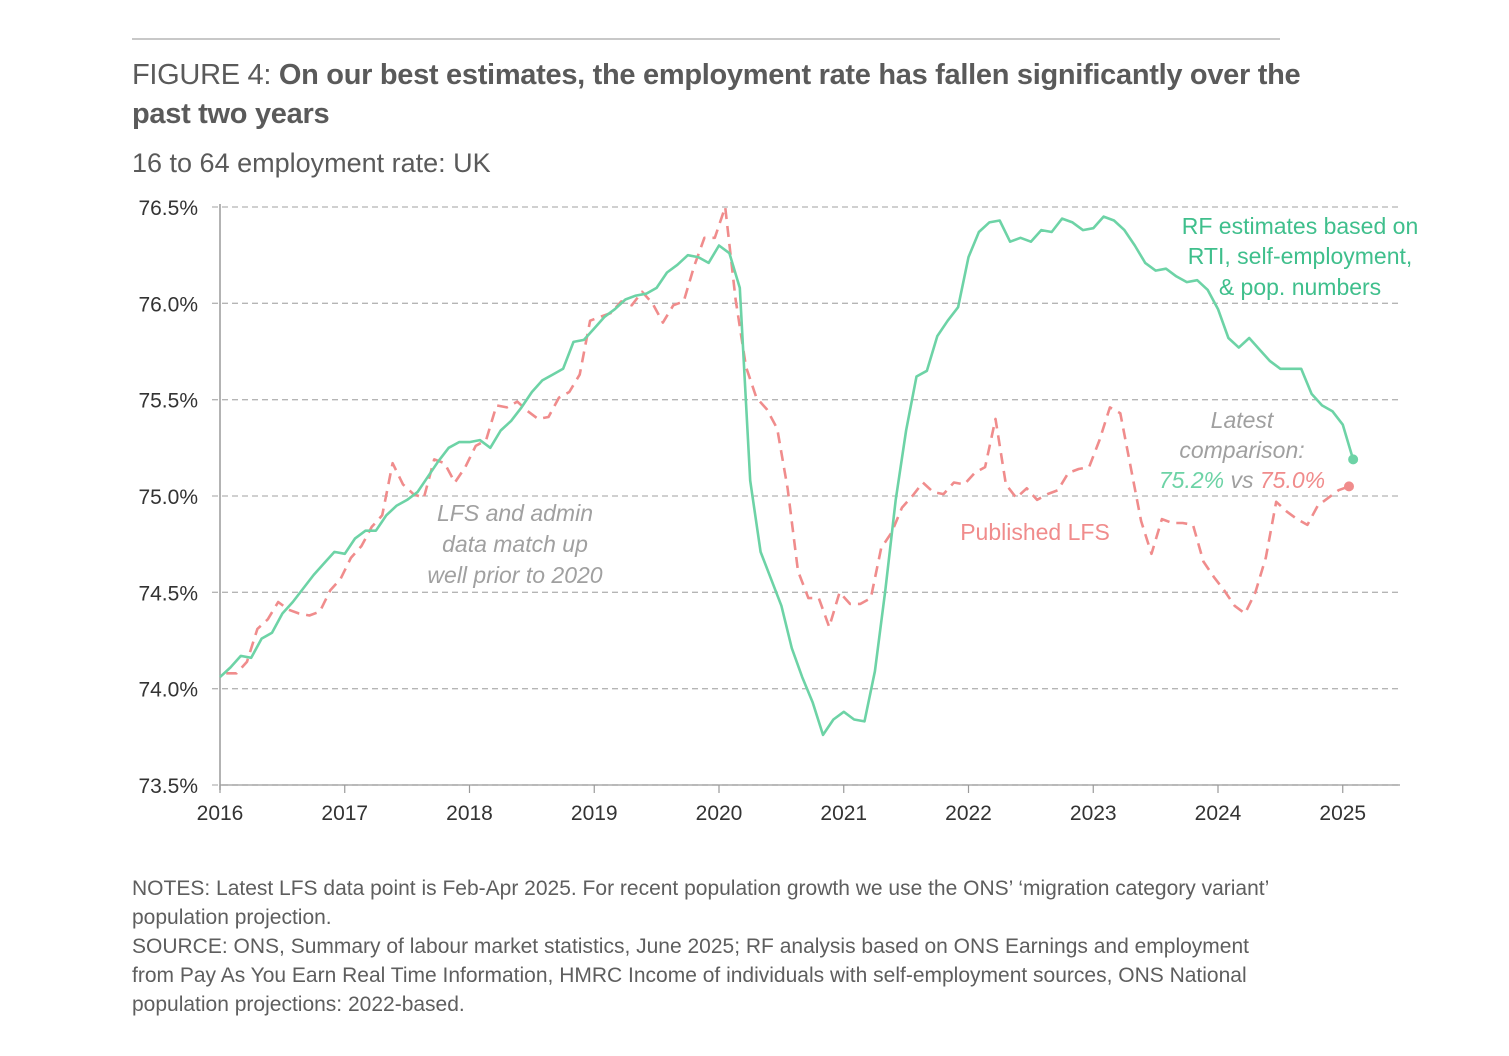 The image size is (1509, 1056). I want to click on x-tick-label: 2019, so click(594, 813).